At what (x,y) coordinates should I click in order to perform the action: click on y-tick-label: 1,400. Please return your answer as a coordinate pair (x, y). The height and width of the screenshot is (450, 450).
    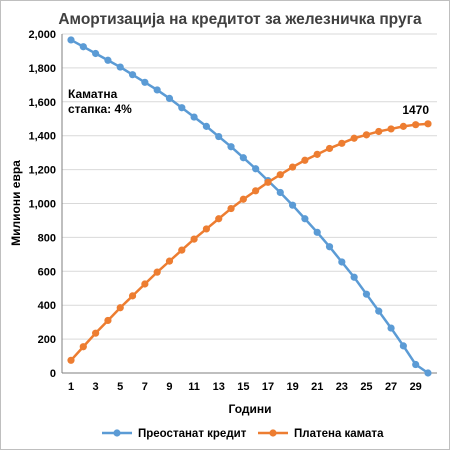
    Looking at the image, I should click on (42, 137).